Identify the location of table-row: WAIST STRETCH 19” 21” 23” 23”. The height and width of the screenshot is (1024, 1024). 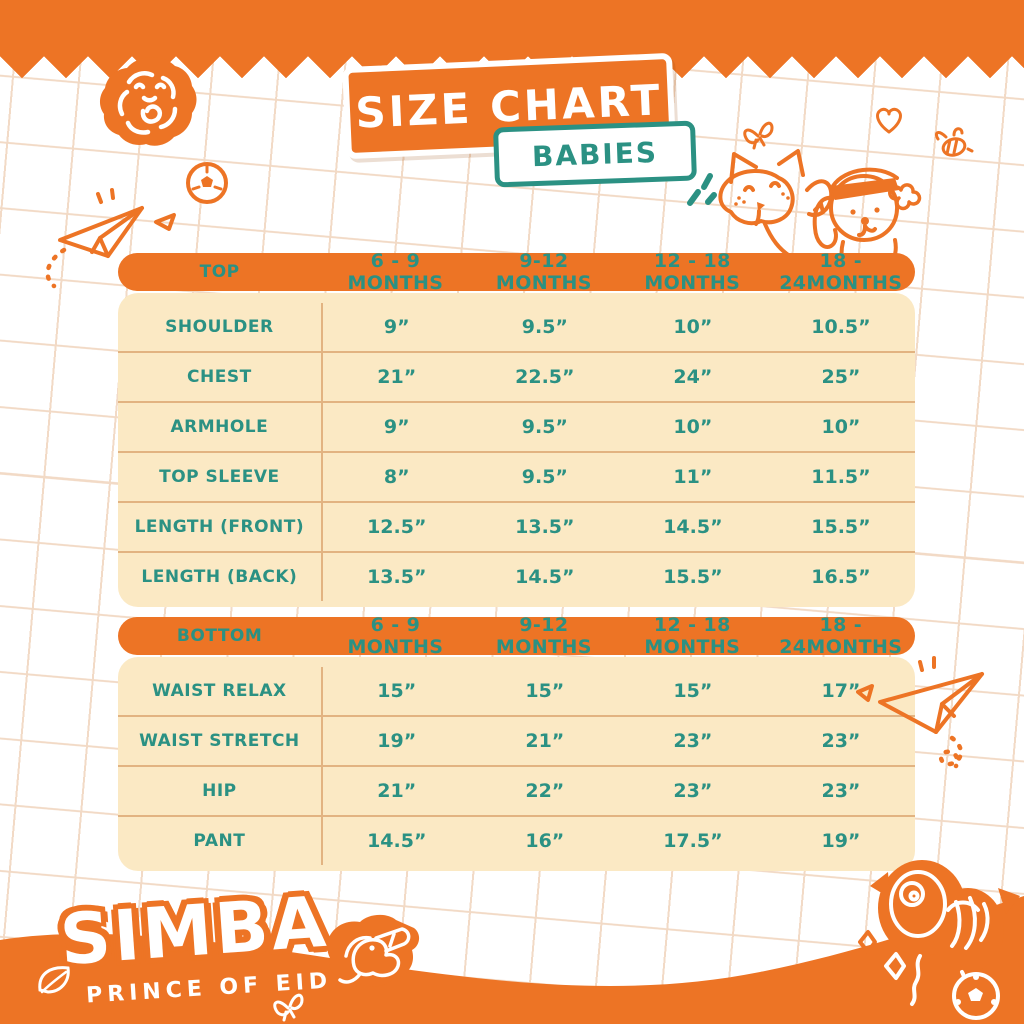
(516, 742).